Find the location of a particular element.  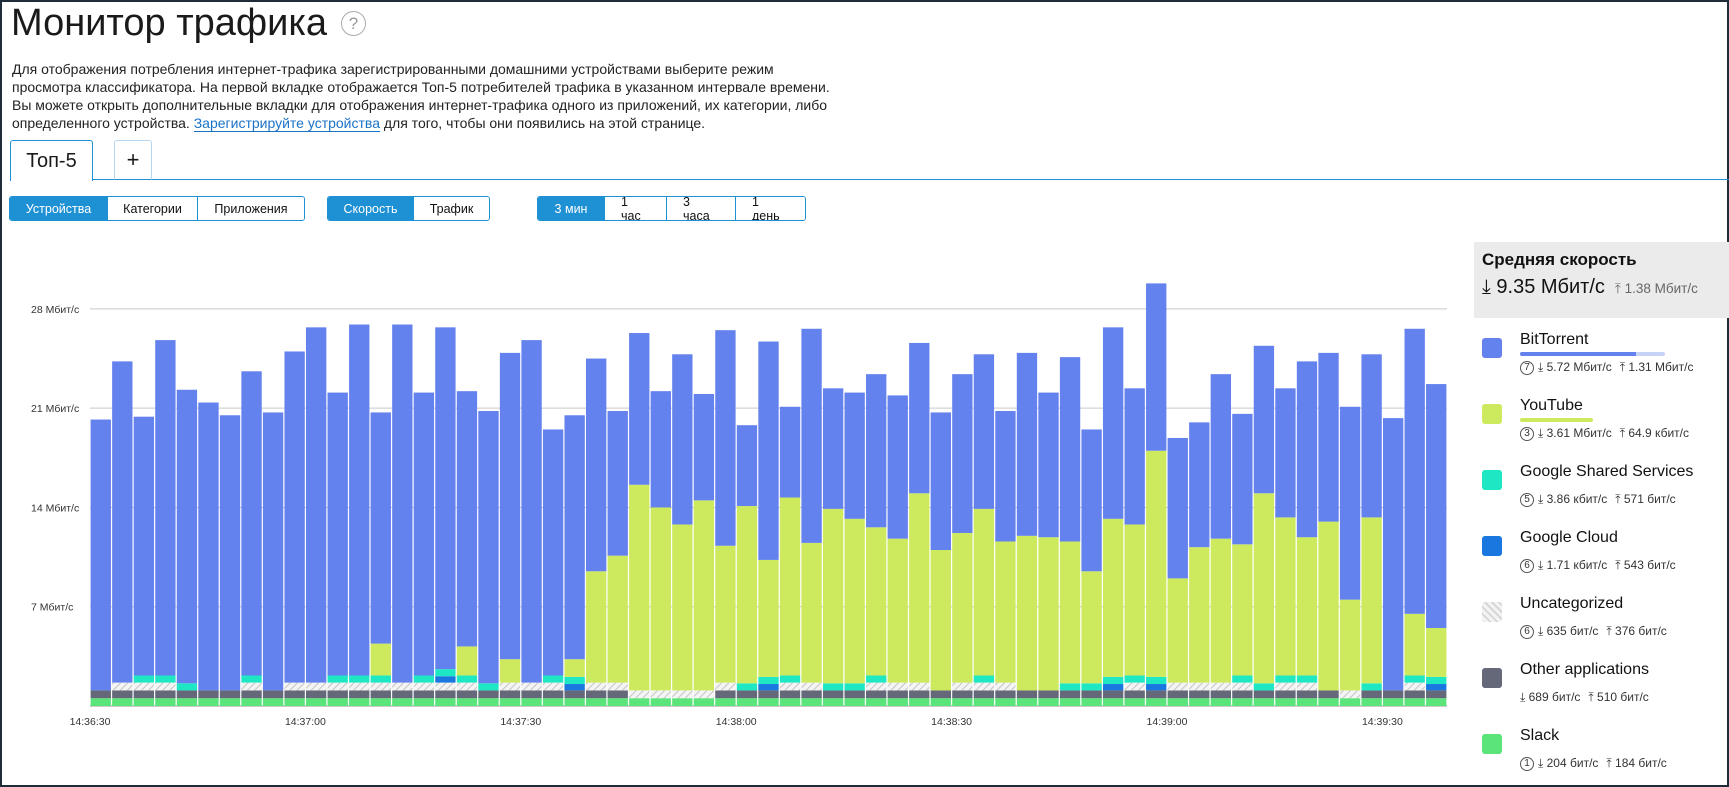

mode-categories-button: Категории is located at coordinates (153, 208).